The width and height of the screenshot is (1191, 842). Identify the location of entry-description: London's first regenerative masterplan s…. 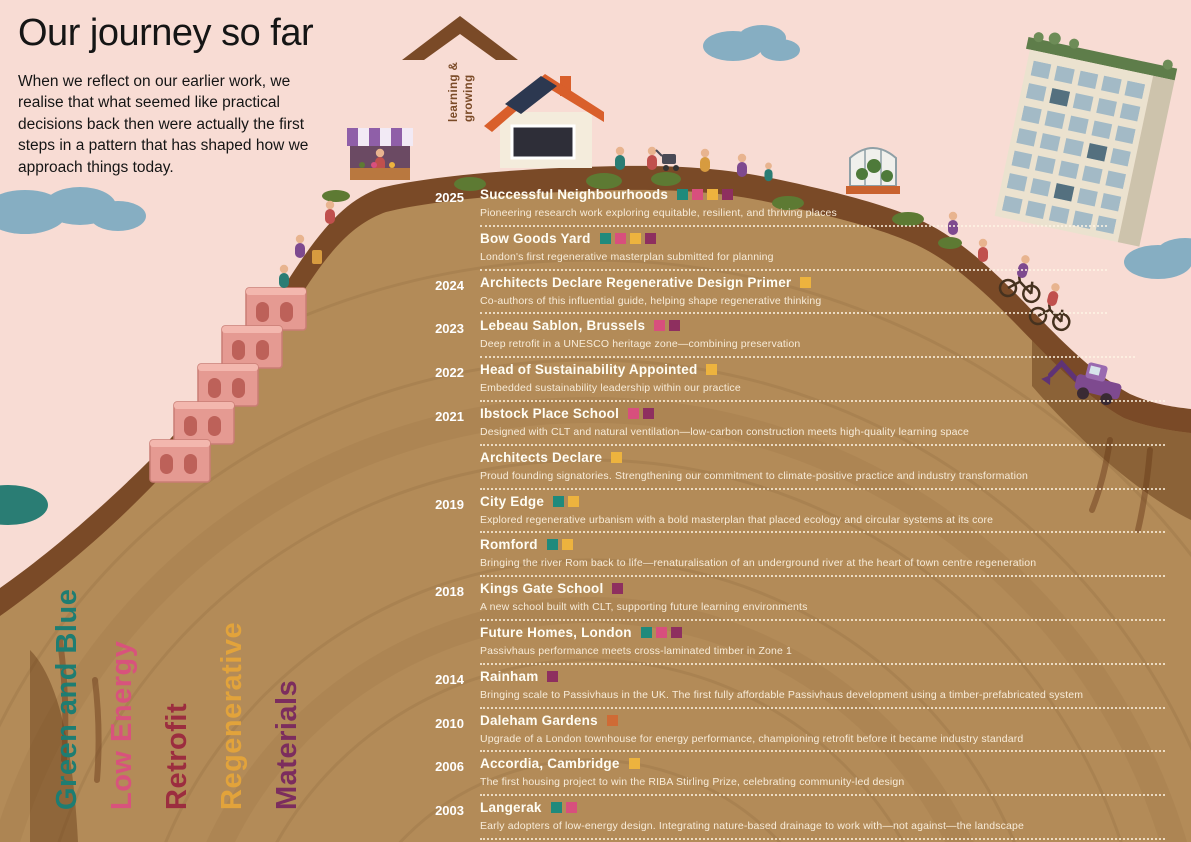
(627, 256).